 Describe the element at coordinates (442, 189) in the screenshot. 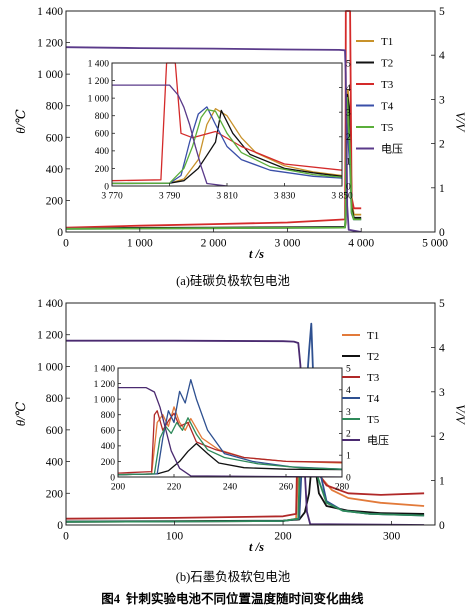

I see `panel-a-y2-tick-label: 1` at that location.